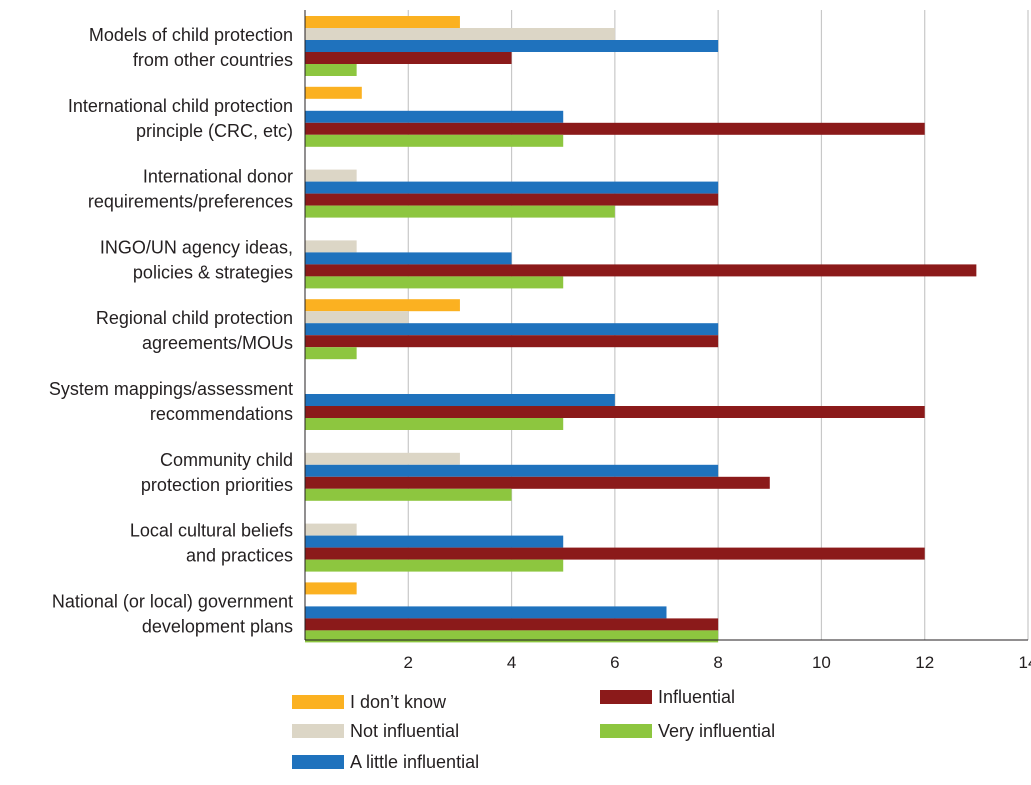 This screenshot has height=785, width=1031. Describe the element at coordinates (217, 626) in the screenshot. I see `category-label: development plans` at that location.